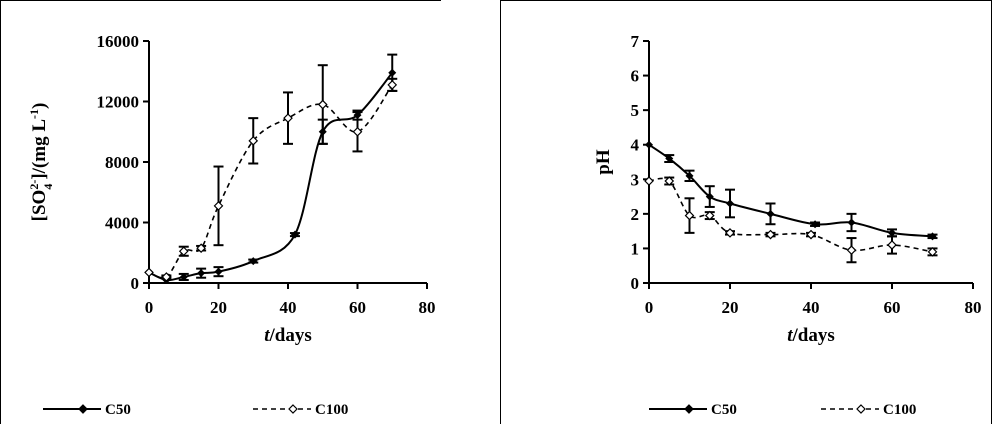 This screenshot has width=992, height=424. I want to click on y-tick-label: 6, so click(635, 76).